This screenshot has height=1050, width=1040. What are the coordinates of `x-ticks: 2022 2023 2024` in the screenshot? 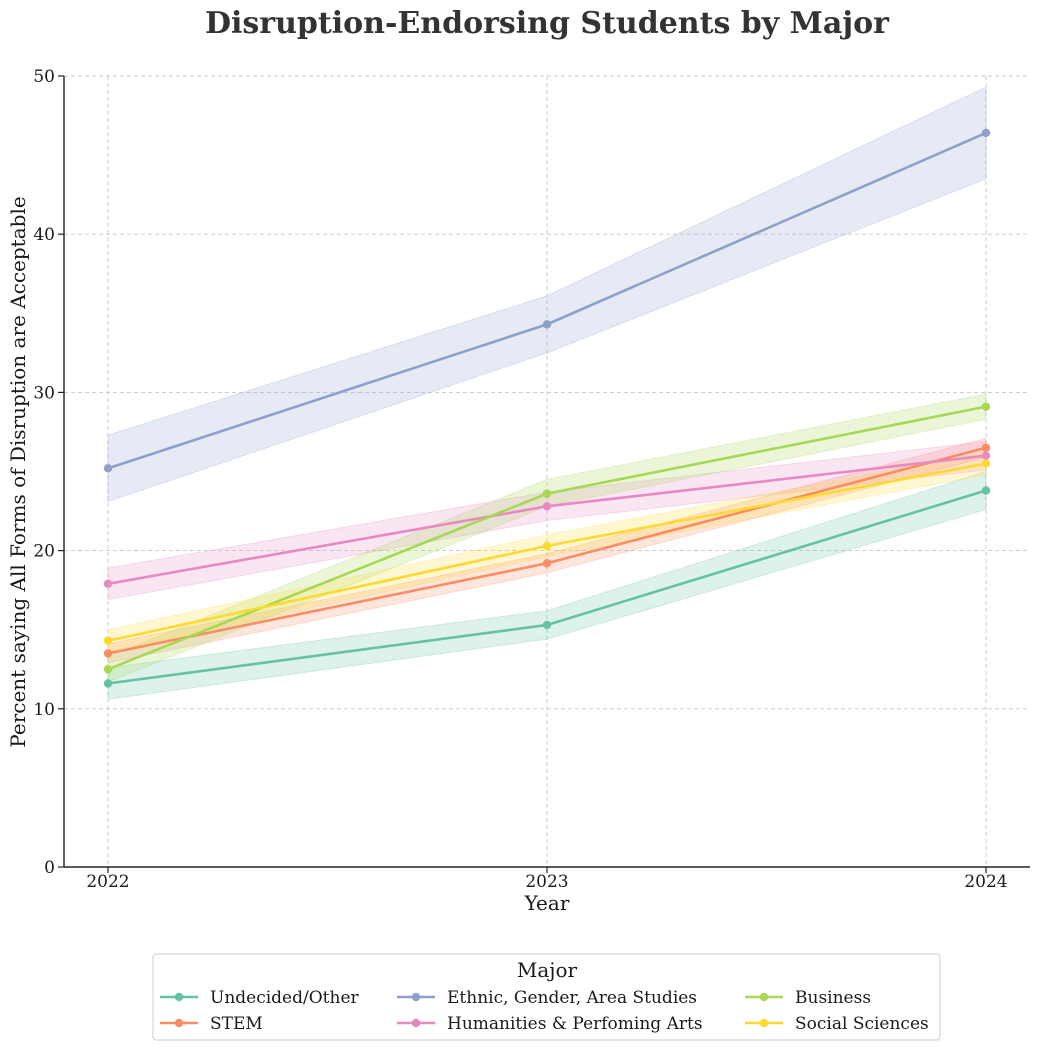 It's located at (547, 879).